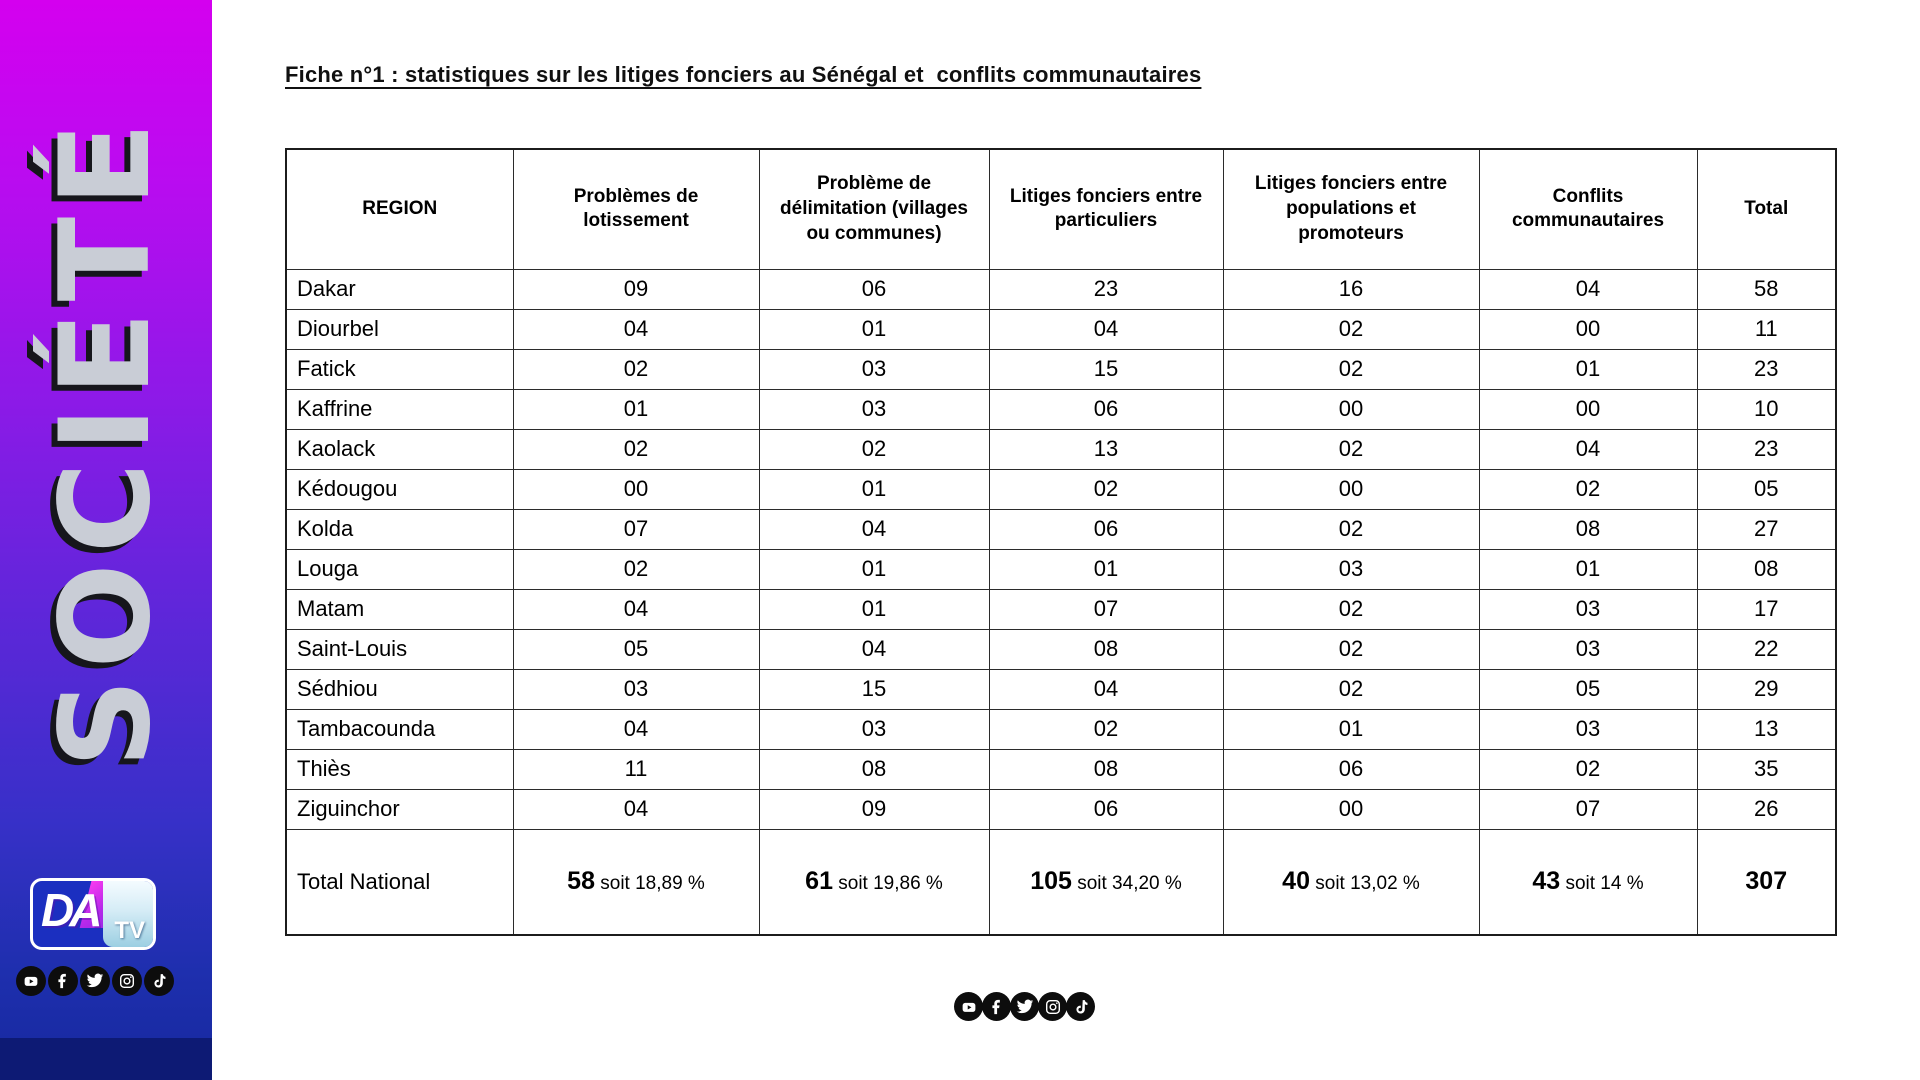 The height and width of the screenshot is (1080, 1920). What do you see at coordinates (1588, 209) in the screenshot?
I see `header-conflits-communautaires: Conflits communautaires` at bounding box center [1588, 209].